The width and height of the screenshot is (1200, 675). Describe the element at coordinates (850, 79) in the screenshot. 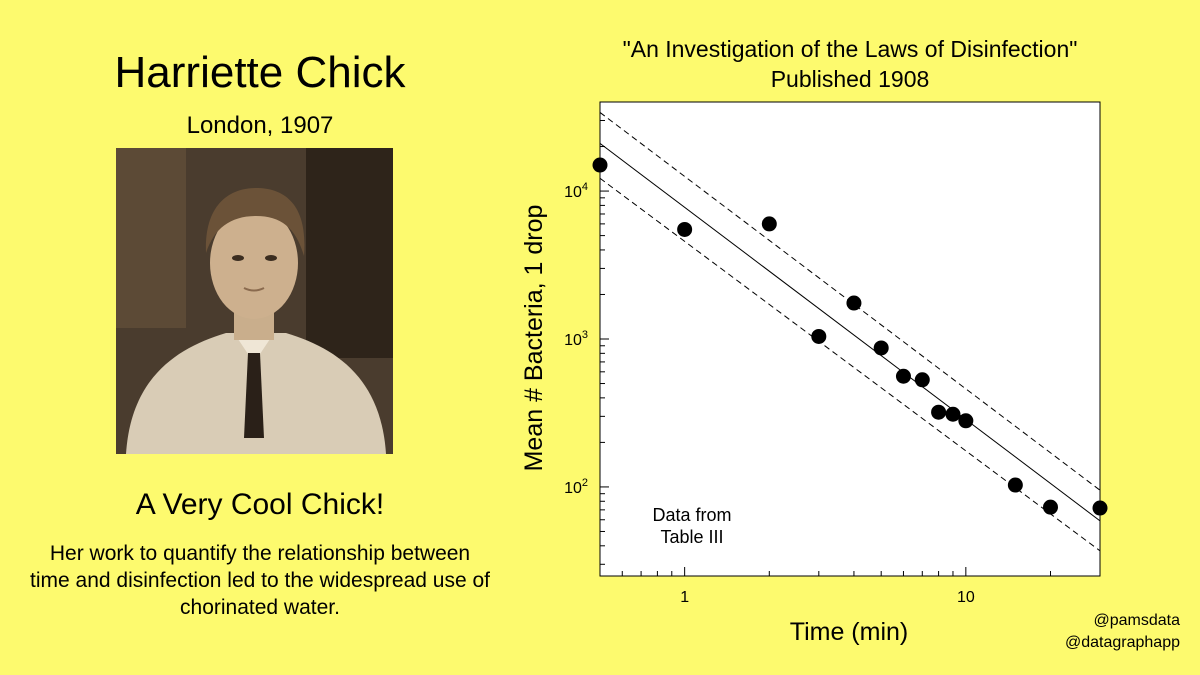

I see `chart-subtitle: Published 1908` at that location.